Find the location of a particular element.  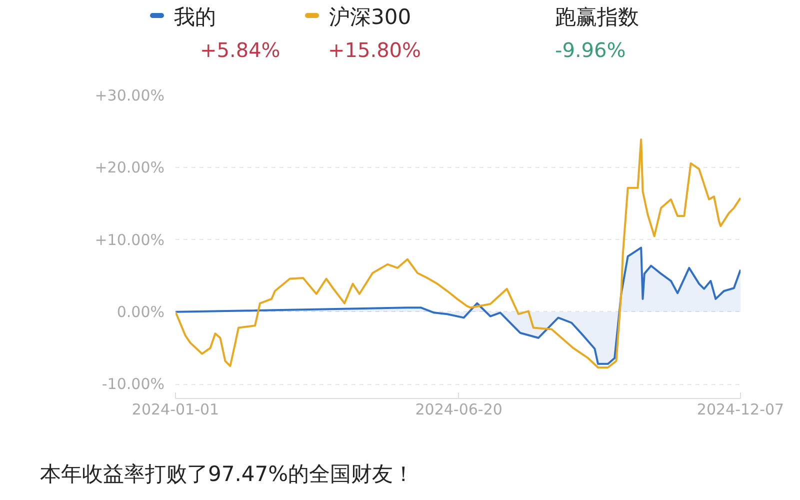

text: 本年收益率打败了97.47%的全国财友！ is located at coordinates (227, 474).